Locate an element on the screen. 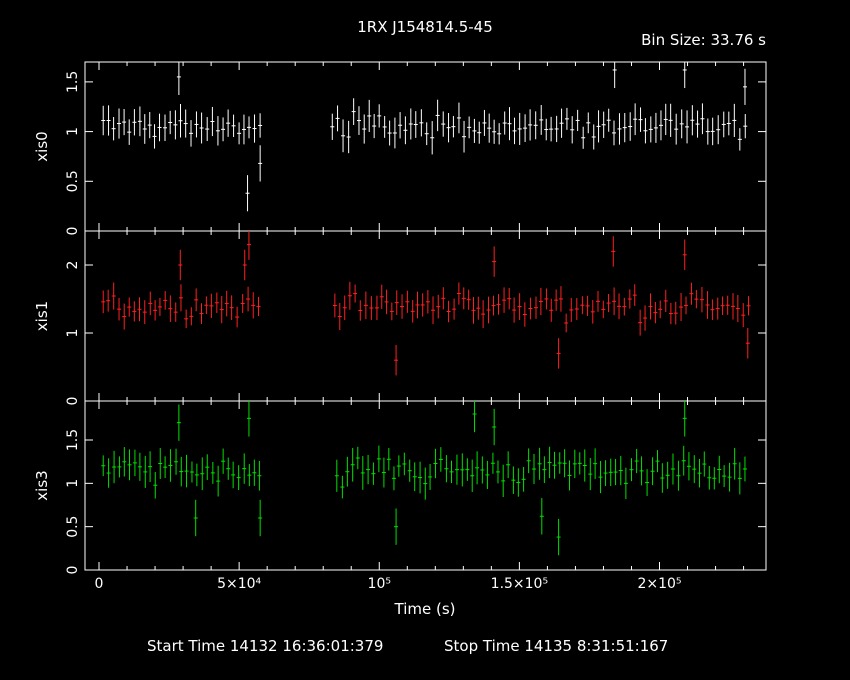  y-tick-label: 0.5 is located at coordinates (73, 527).